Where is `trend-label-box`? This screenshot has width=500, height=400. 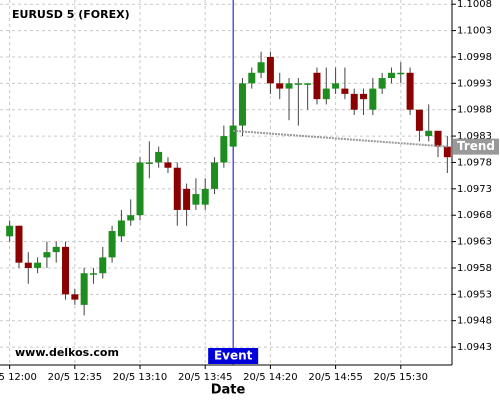 trend-label-box is located at coordinates (476, 146).